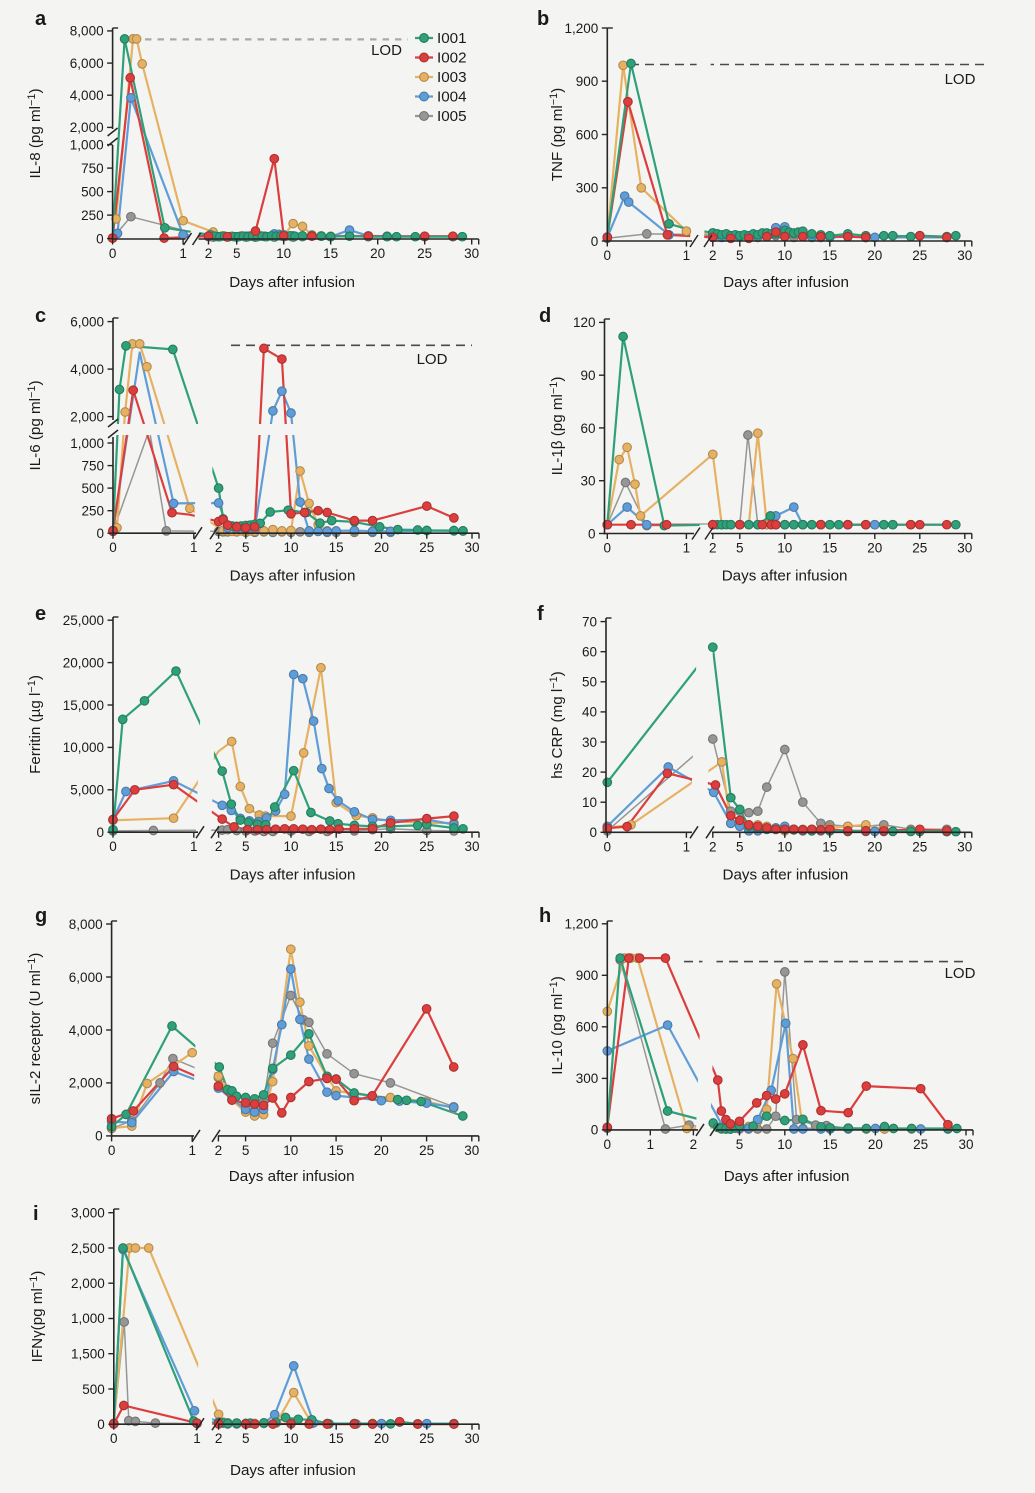  I want to click on svg-text: IL-8 (pg ml−1), so click(35, 133).